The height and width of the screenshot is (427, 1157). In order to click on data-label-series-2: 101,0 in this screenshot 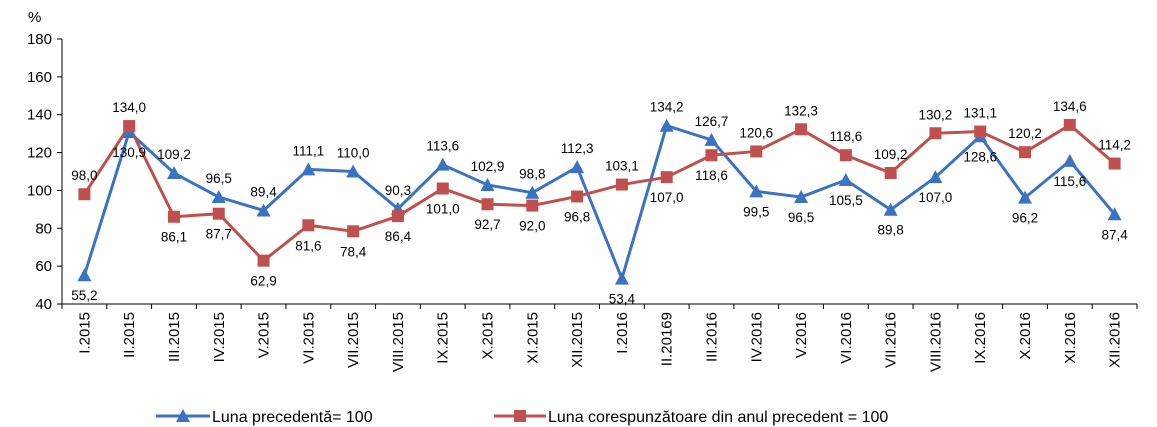, I will do `click(443, 209)`.